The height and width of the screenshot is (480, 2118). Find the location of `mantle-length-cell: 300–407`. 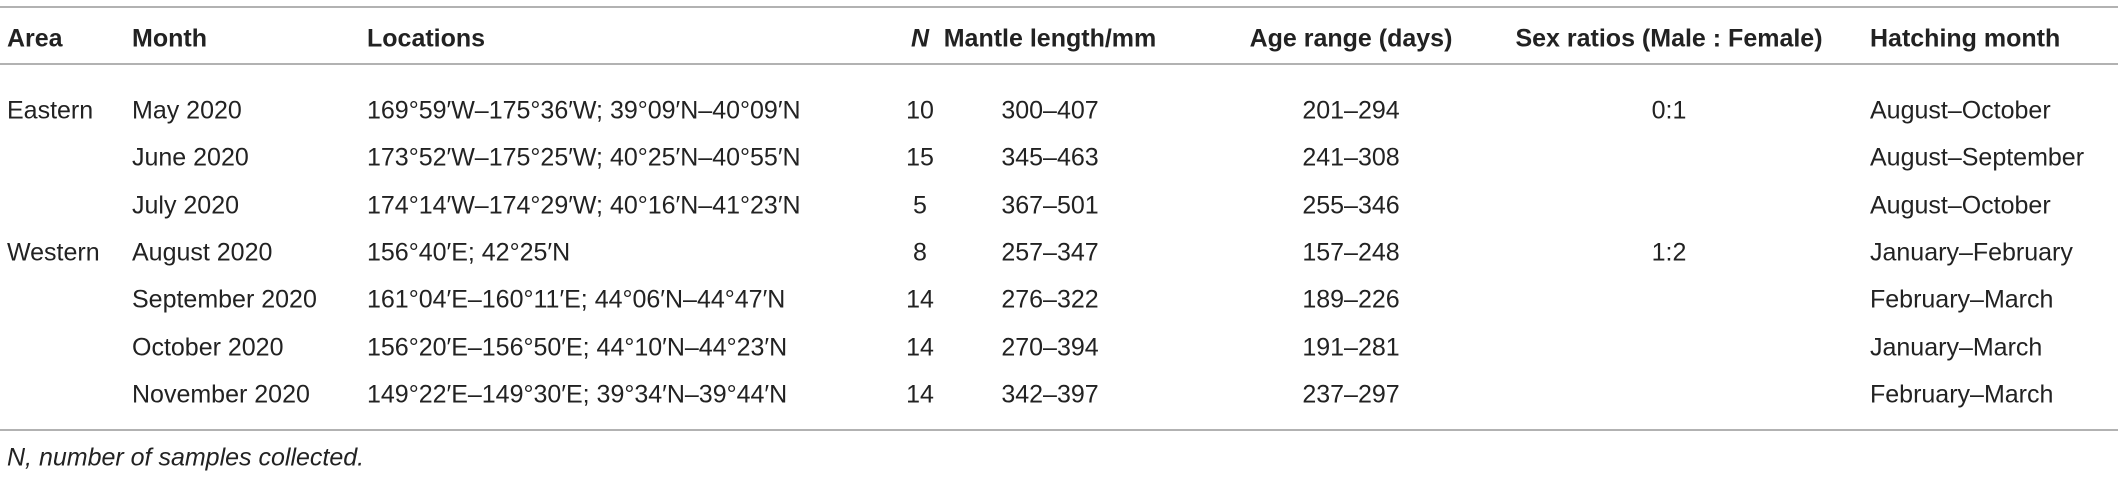

mantle-length-cell: 300–407 is located at coordinates (1049, 111).